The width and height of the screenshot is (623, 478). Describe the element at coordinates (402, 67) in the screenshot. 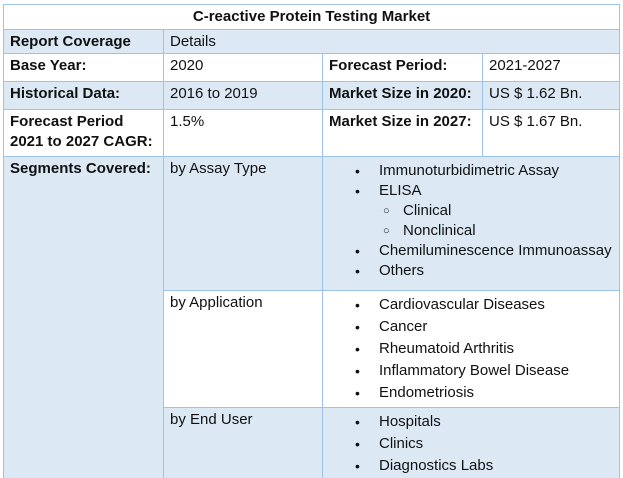

I see `forecast-period-label: Forecast Period:` at that location.